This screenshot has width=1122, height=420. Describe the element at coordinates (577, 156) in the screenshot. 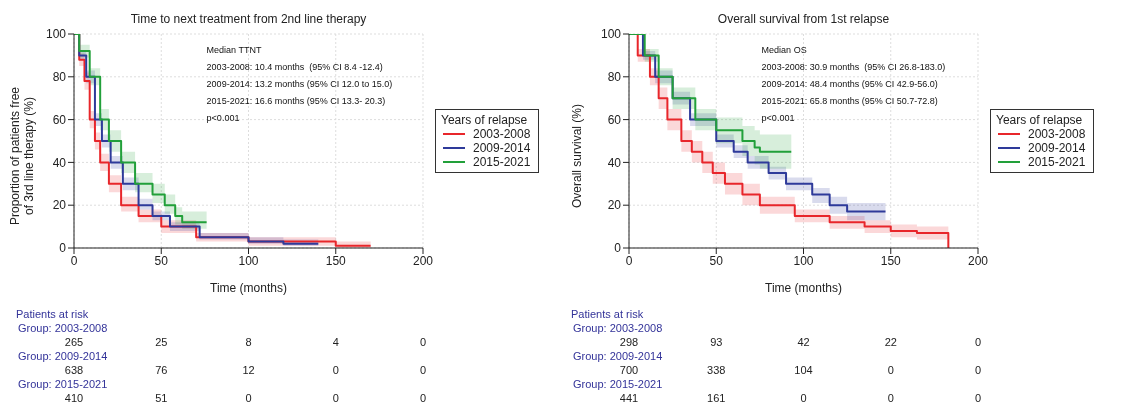

I see `y-axis-title: Overall survival (%)` at that location.